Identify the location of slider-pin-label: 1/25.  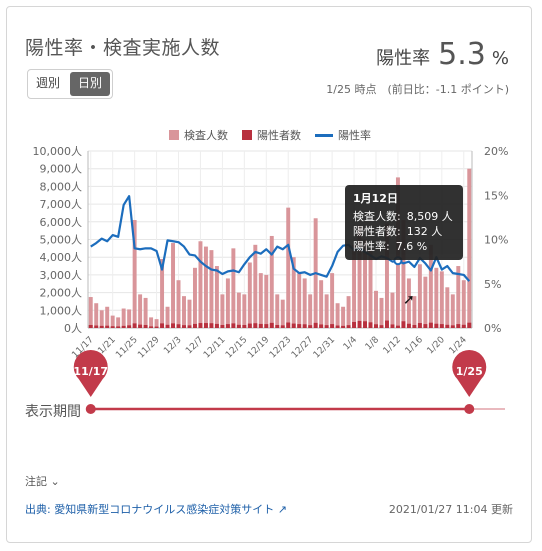
(469, 371).